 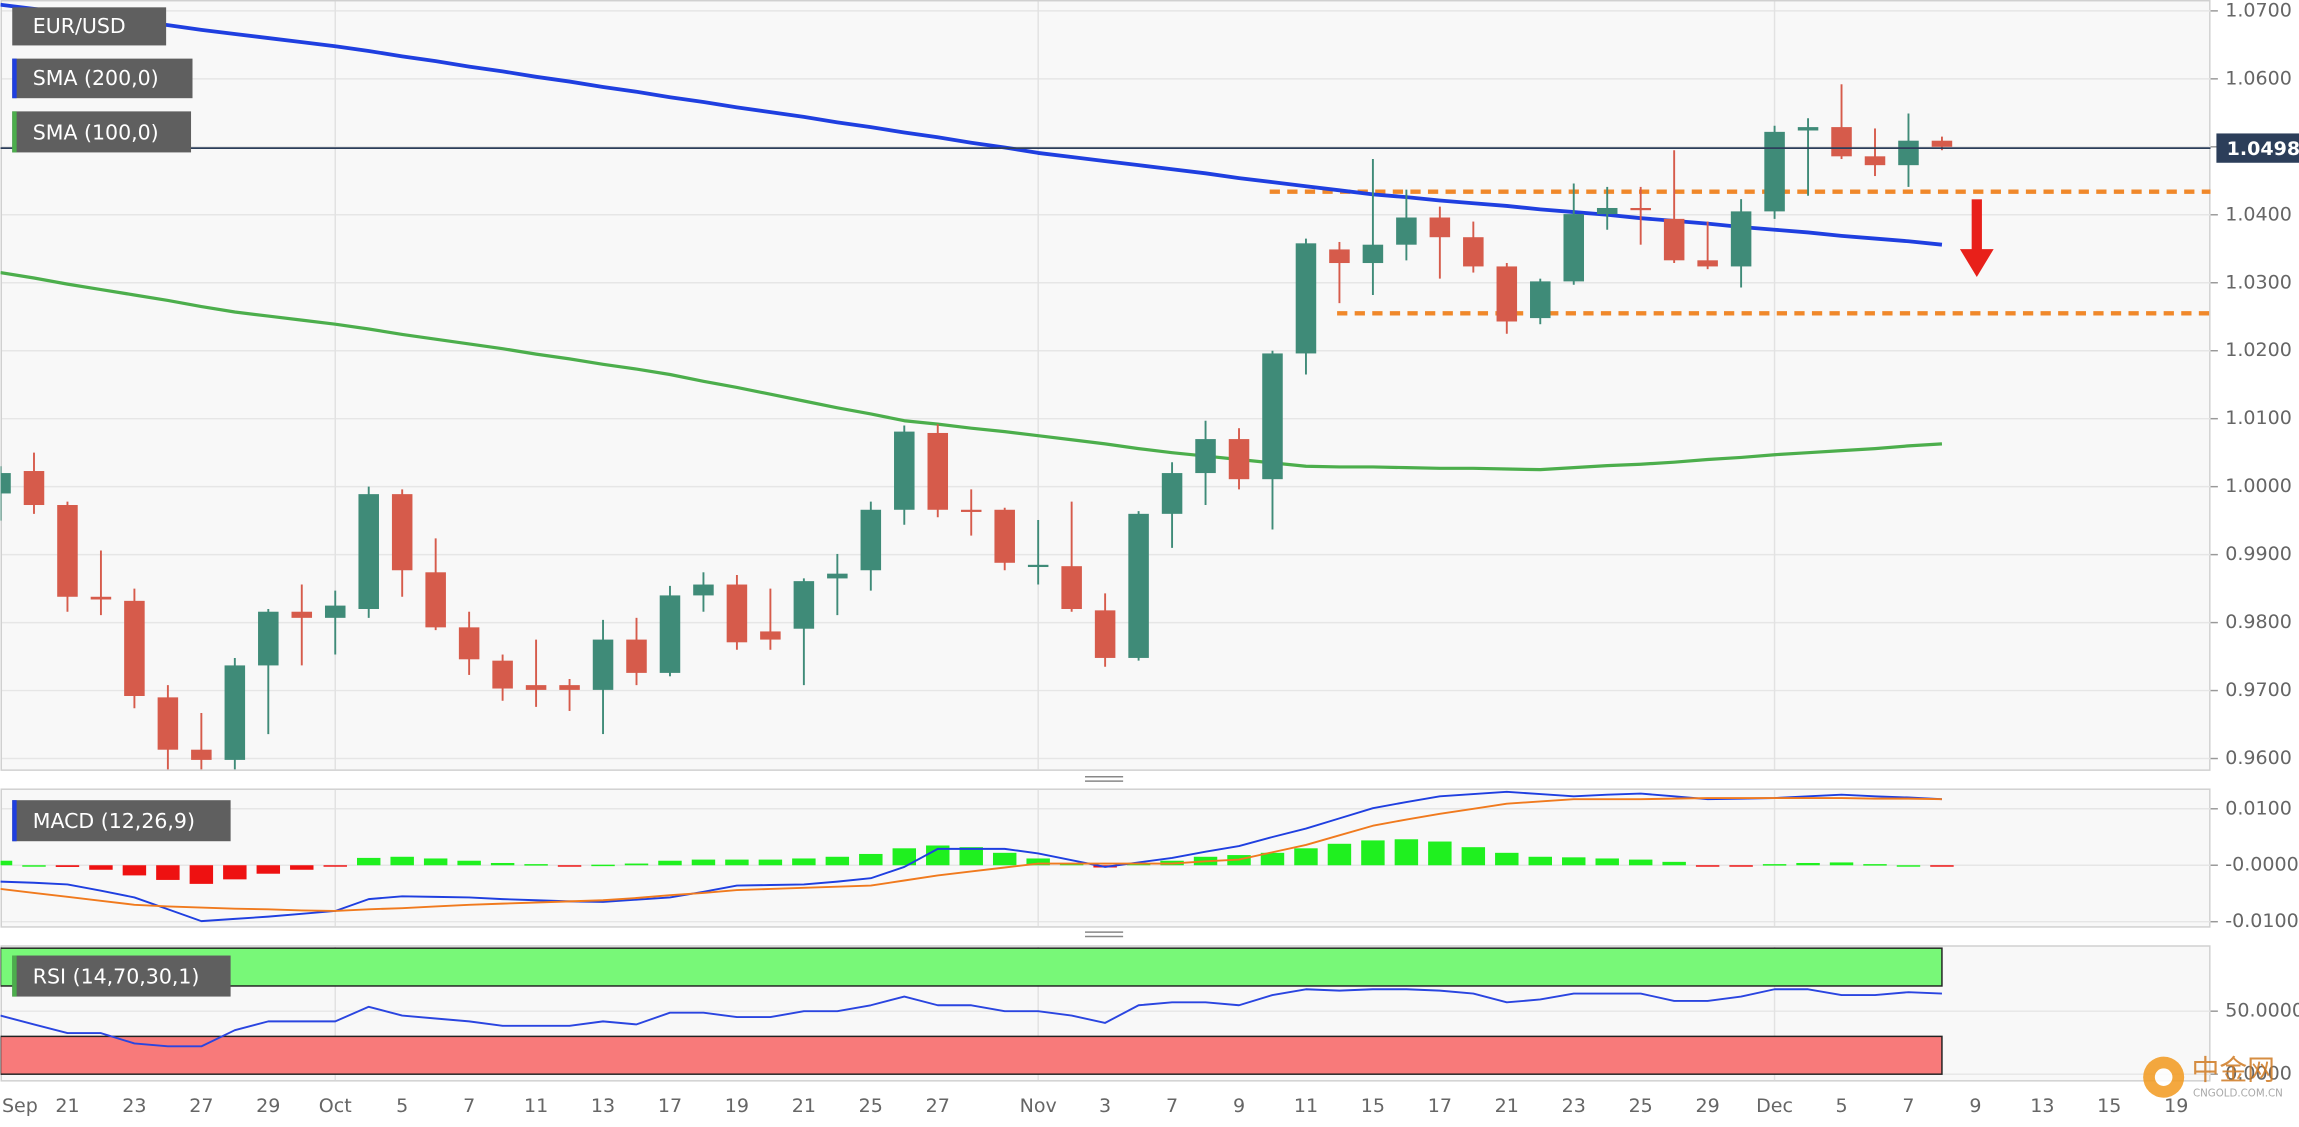 What do you see at coordinates (2262, 1011) in the screenshot?
I see `y-tick-label: 50.0000` at bounding box center [2262, 1011].